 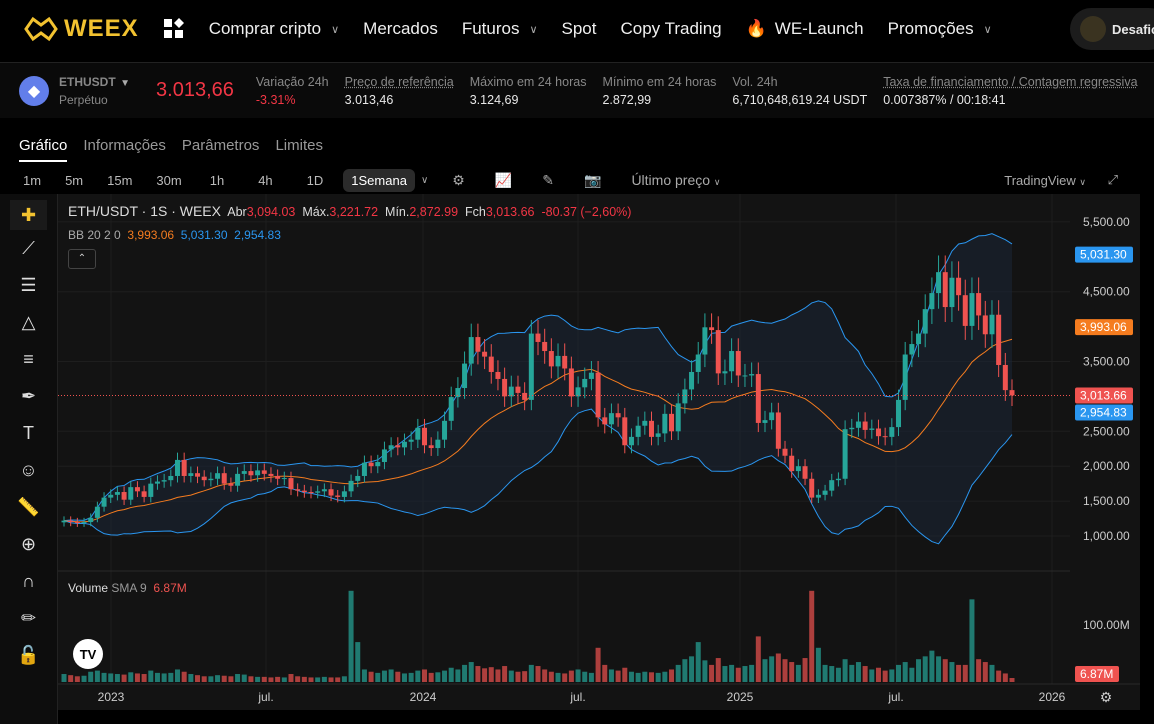 What do you see at coordinates (1104, 327) in the screenshot?
I see `price-label-bg` at bounding box center [1104, 327].